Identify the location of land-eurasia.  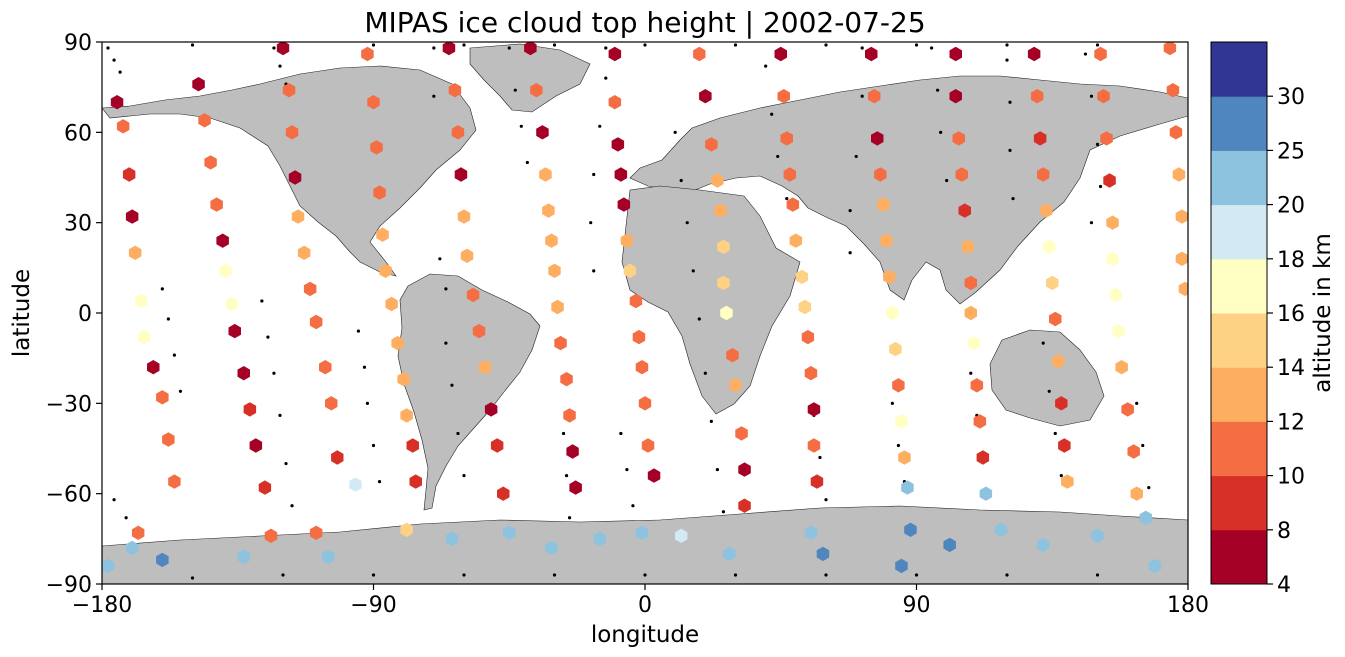
(908, 190).